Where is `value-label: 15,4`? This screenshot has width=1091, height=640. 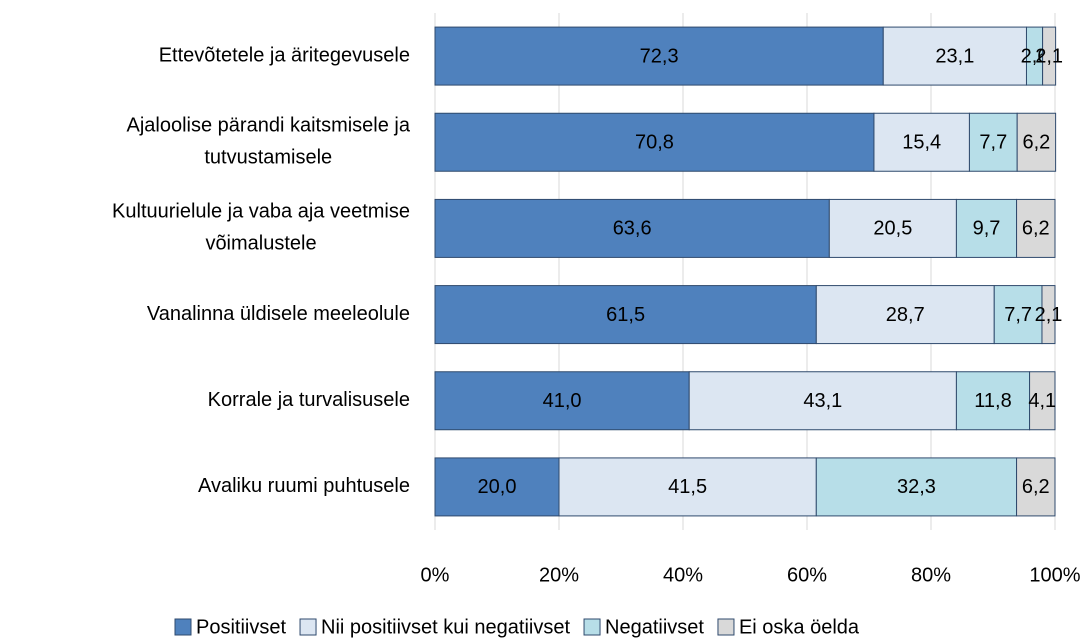
value-label: 15,4 is located at coordinates (921, 143).